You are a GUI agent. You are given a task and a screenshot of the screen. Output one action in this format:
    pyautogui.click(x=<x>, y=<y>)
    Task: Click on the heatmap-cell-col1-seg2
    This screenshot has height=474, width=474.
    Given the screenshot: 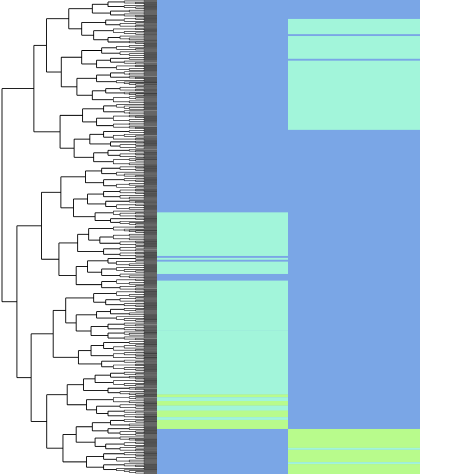 What is the action you would take?
    pyautogui.click(x=222, y=234)
    